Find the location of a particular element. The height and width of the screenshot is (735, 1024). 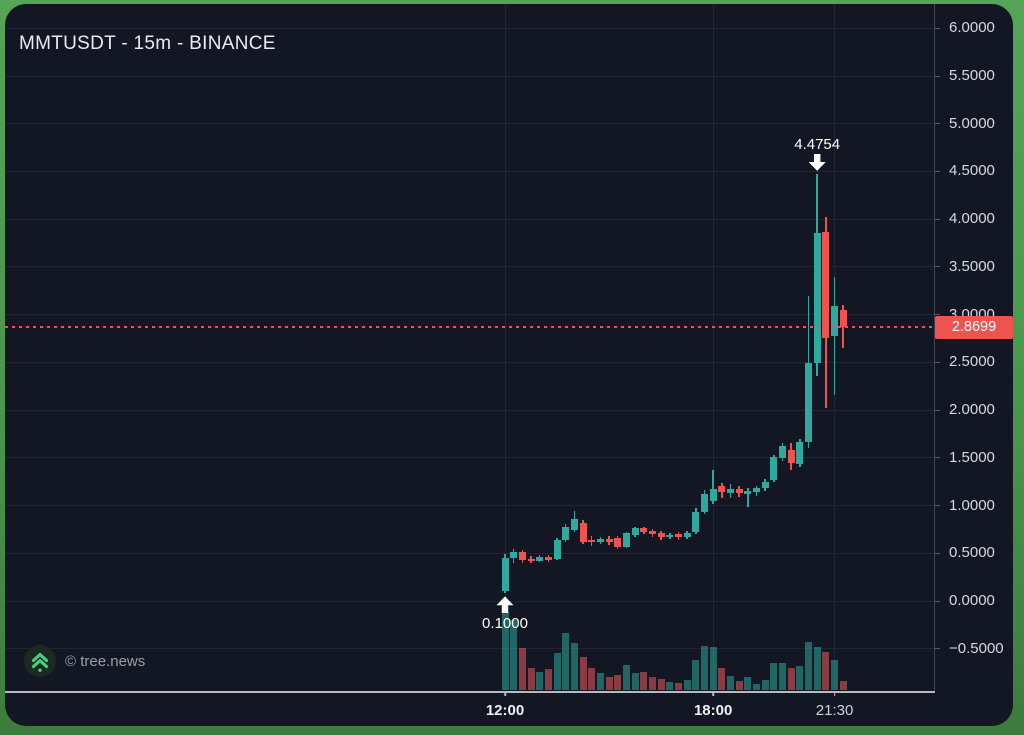

time-axis-separator is located at coordinates (470, 692).